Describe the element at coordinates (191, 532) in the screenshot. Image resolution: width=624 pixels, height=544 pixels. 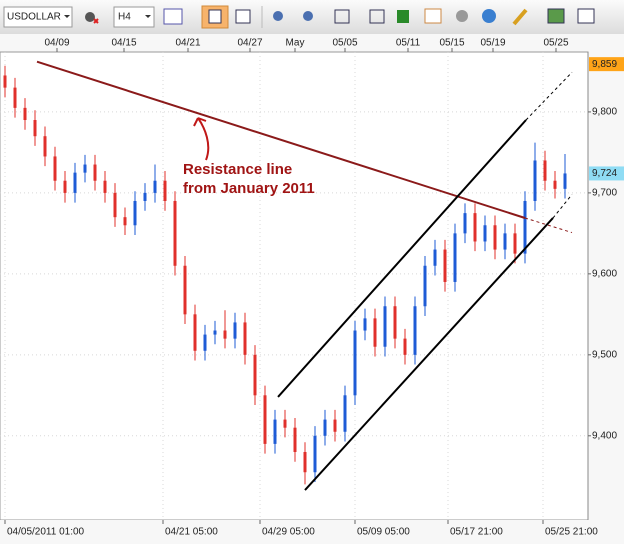
I see `x-tick-label: 04/21 05:00` at that location.